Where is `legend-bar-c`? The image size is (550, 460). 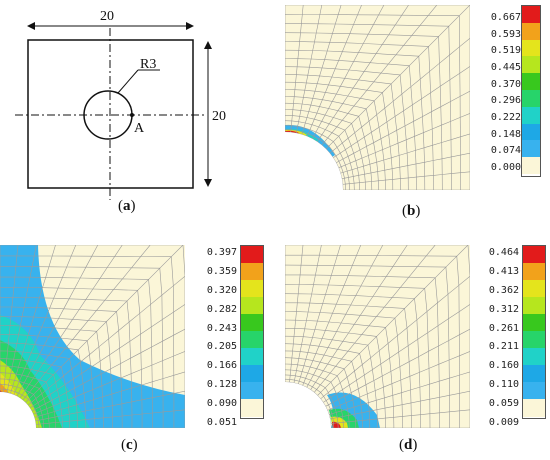 legend-bar-c is located at coordinates (252, 332).